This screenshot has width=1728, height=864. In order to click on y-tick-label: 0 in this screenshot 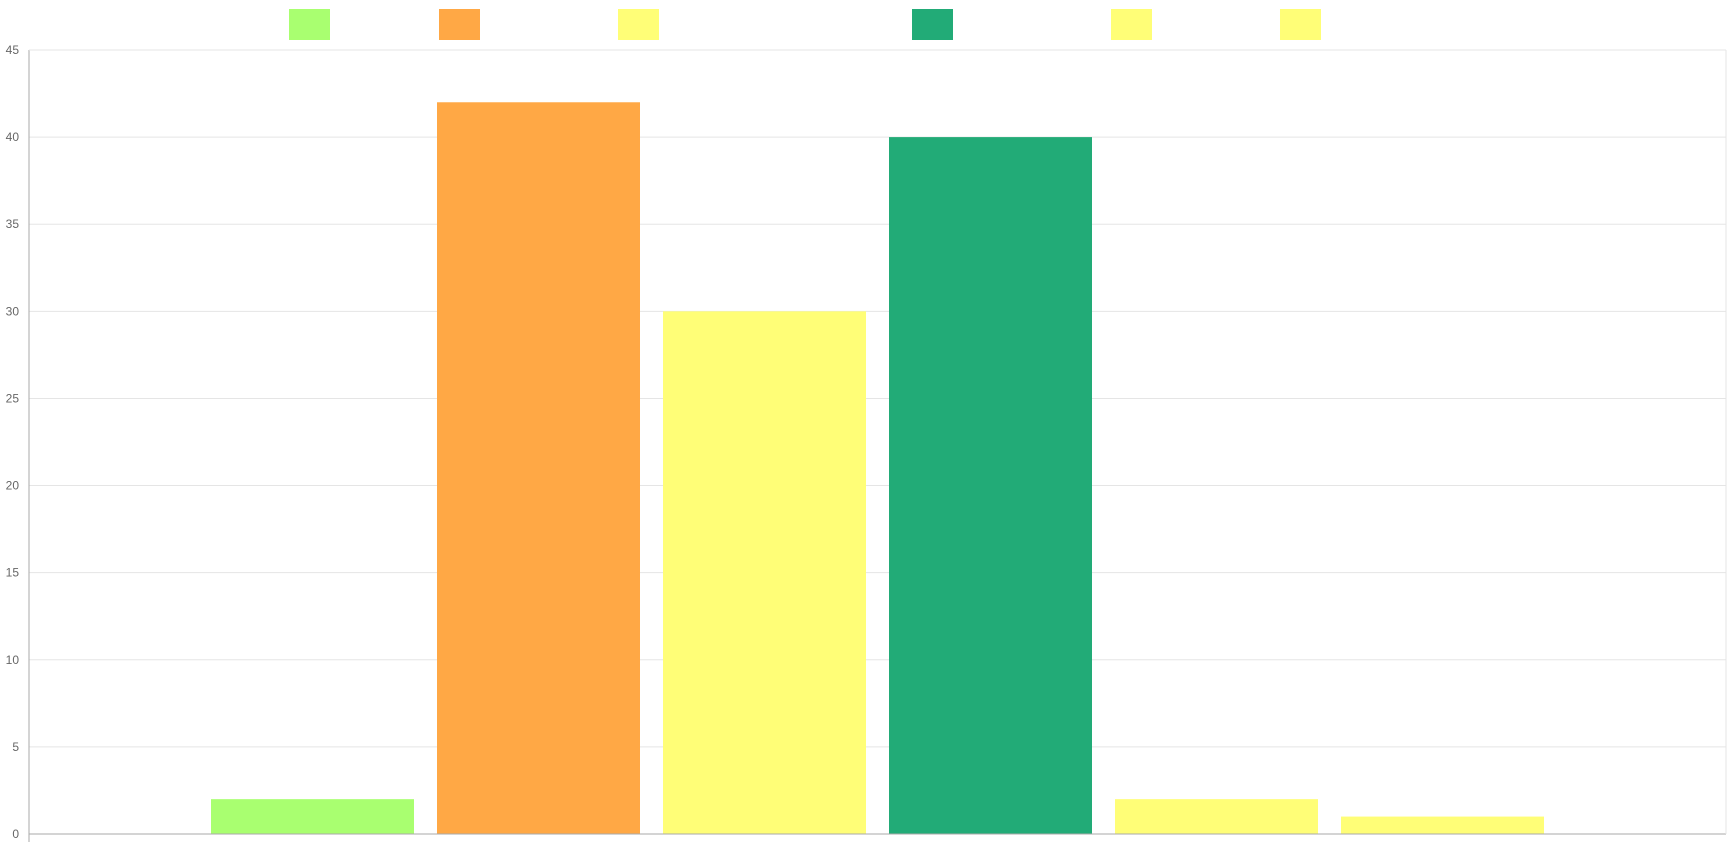, I will do `click(15, 834)`.